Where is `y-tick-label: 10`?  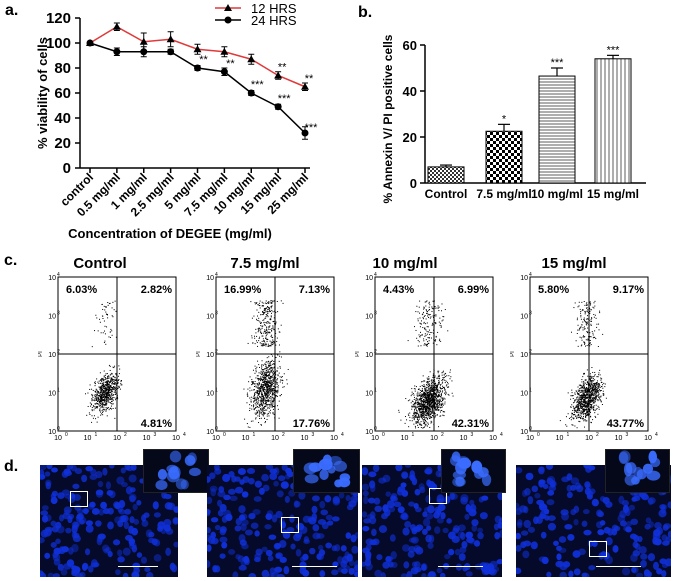
y-tick-label: 10 is located at coordinates (210, 432).